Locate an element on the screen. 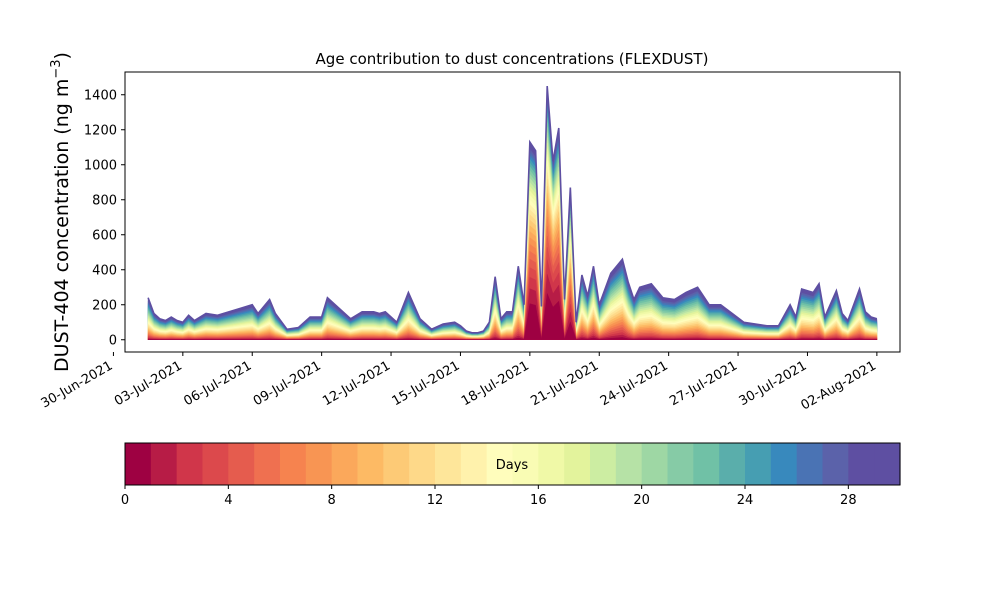 The width and height of the screenshot is (1000, 604). colorbar: Days 0 4 8 12 16 20 24 28 is located at coordinates (511, 475).